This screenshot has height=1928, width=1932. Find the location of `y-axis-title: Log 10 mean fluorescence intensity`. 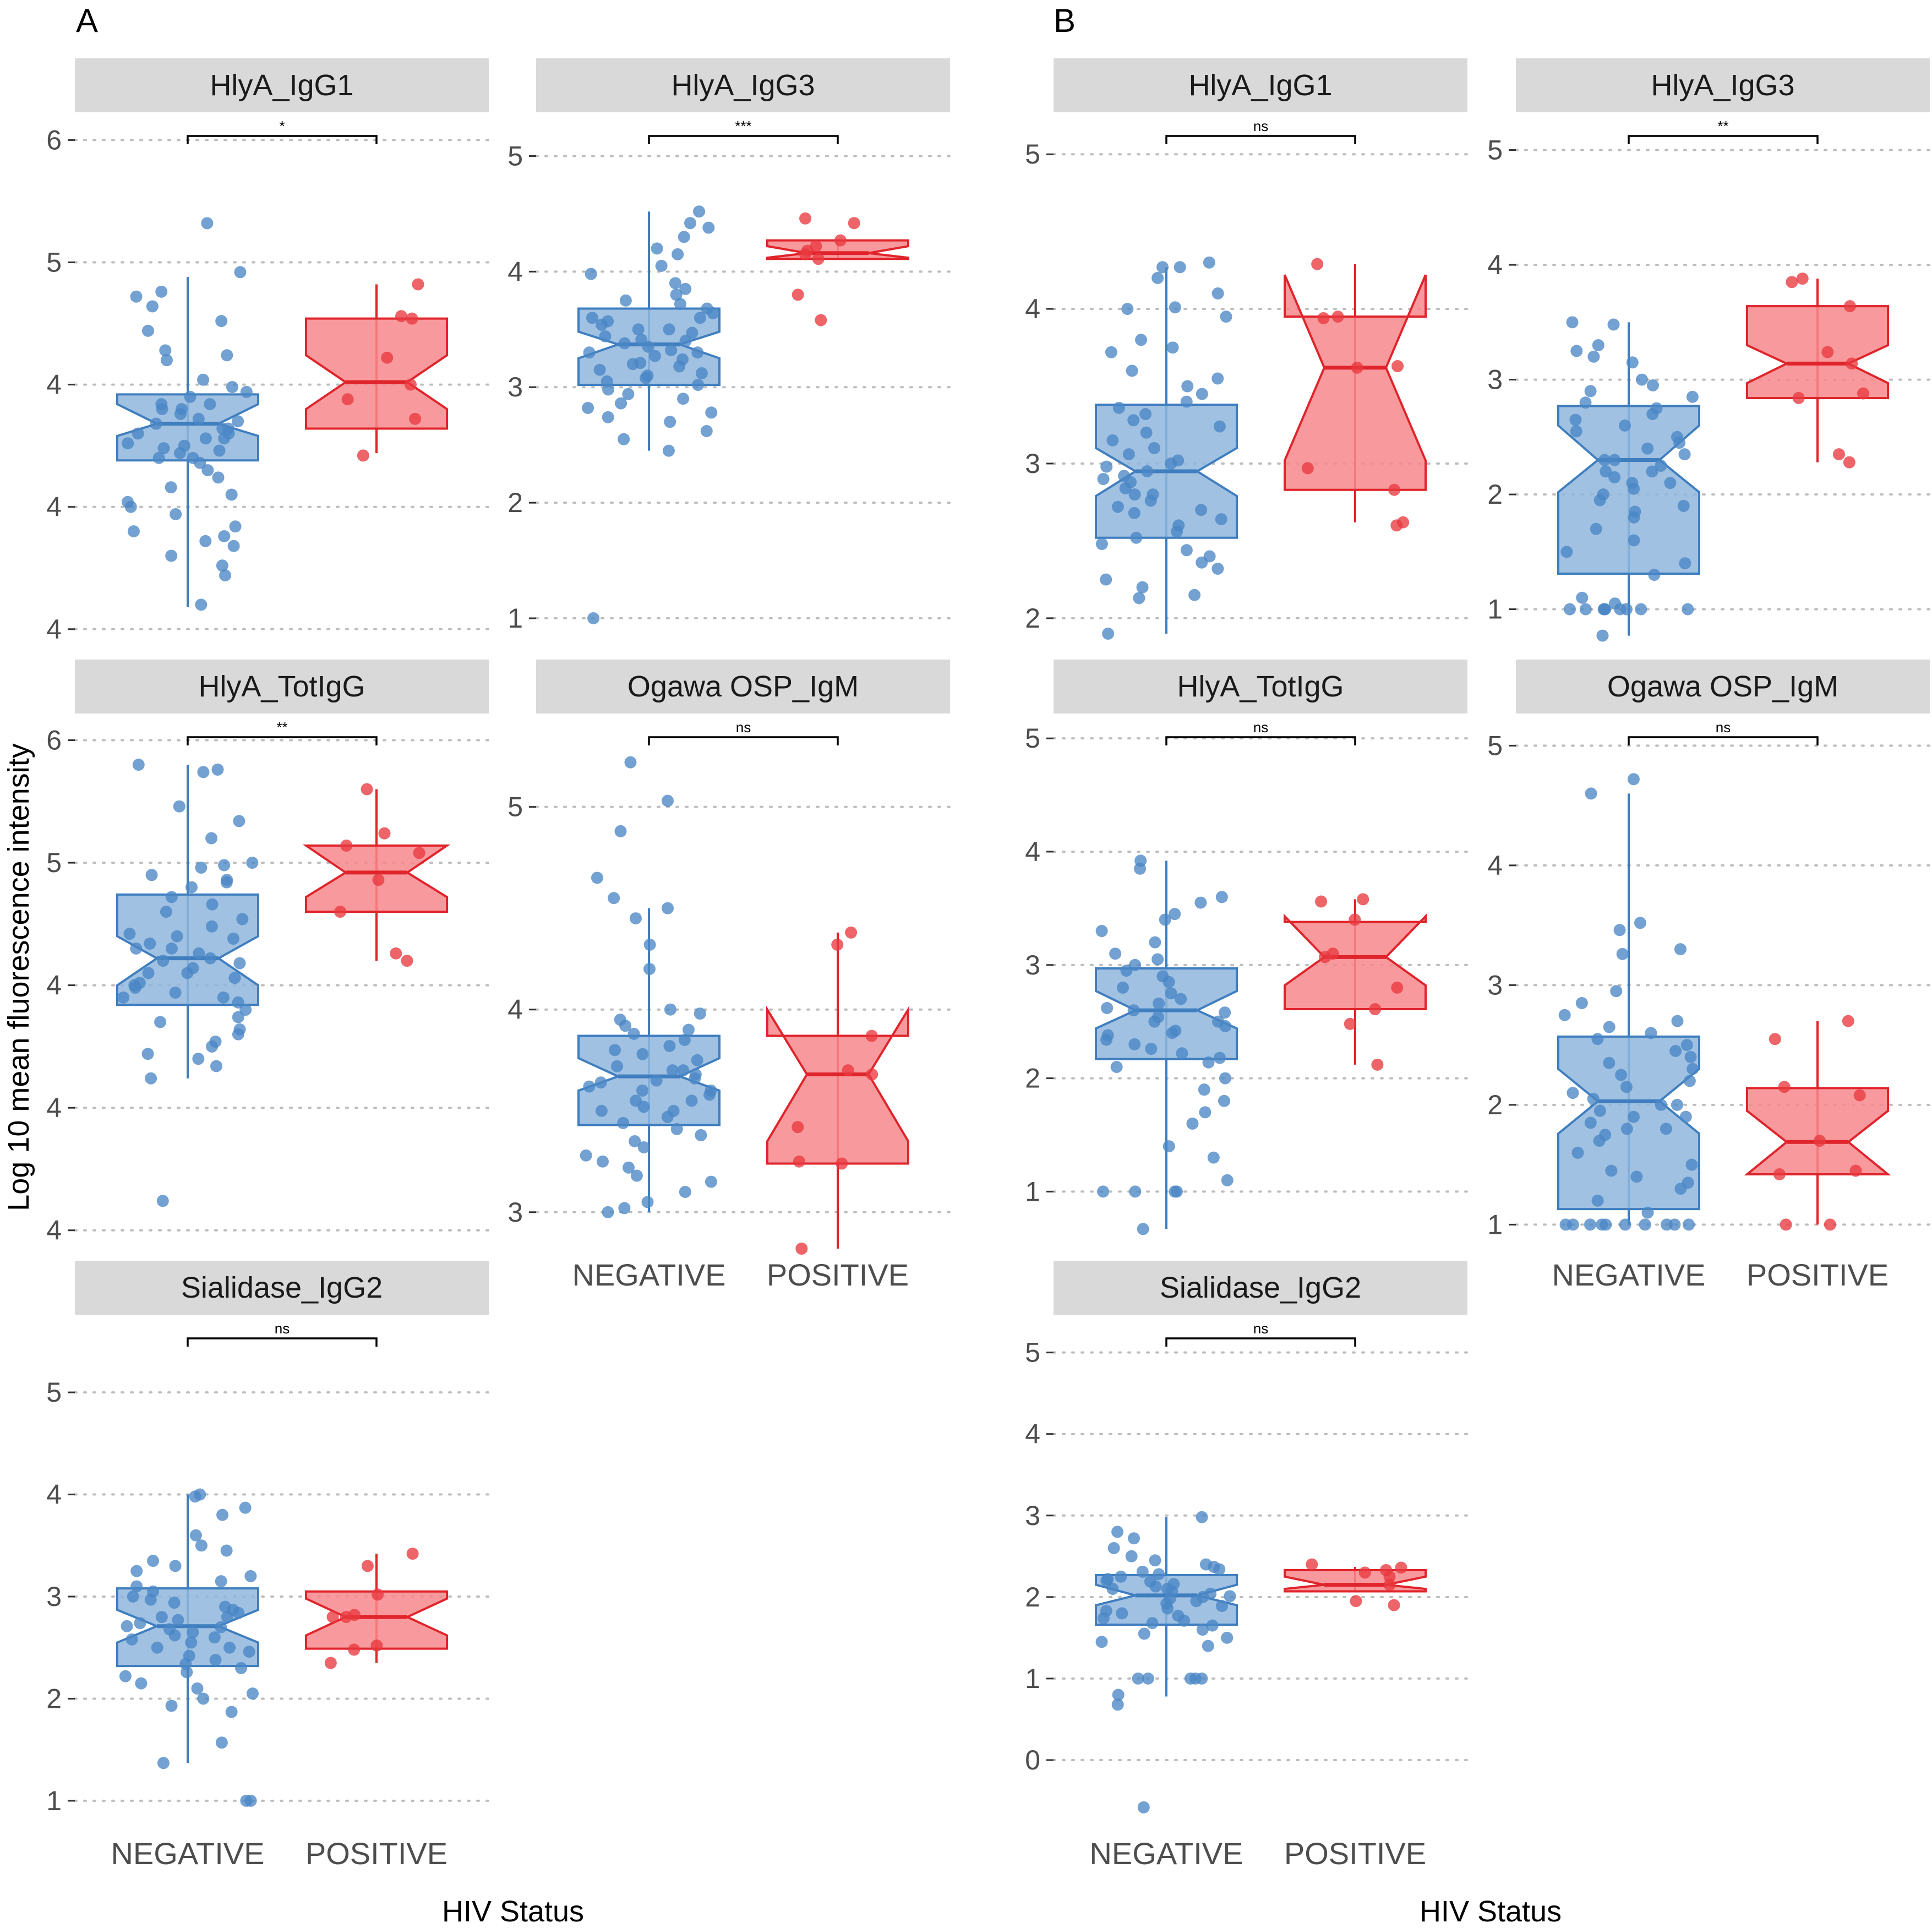

y-axis-title: Log 10 mean fluorescence intensity is located at coordinates (18, 977).